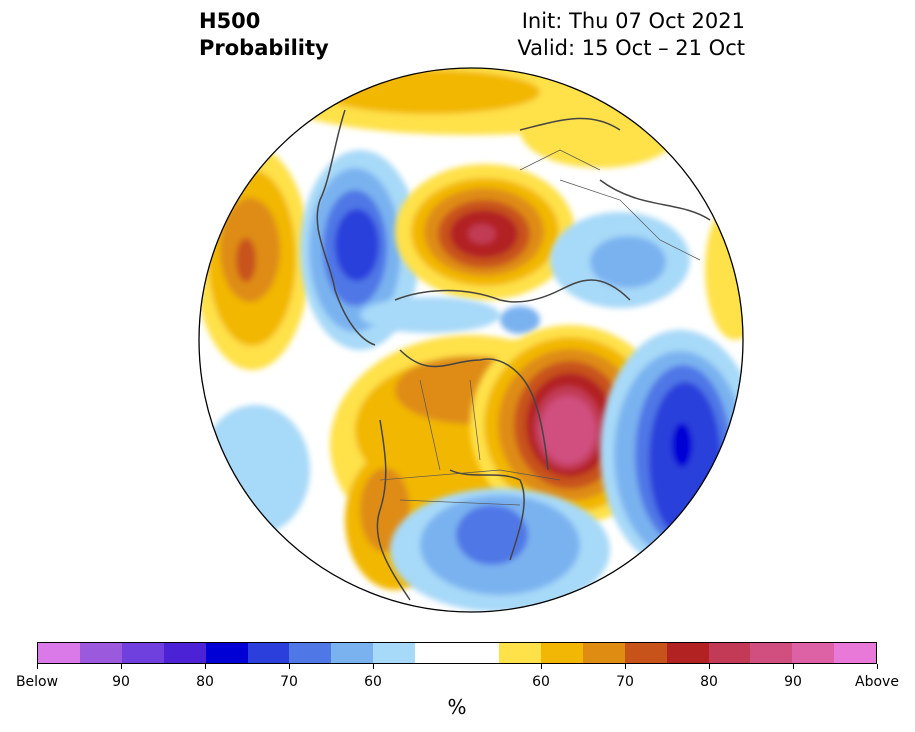 The width and height of the screenshot is (915, 732). What do you see at coordinates (633, 21) in the screenshot?
I see `init-date: Init: Thu 07 Oct 2021` at bounding box center [633, 21].